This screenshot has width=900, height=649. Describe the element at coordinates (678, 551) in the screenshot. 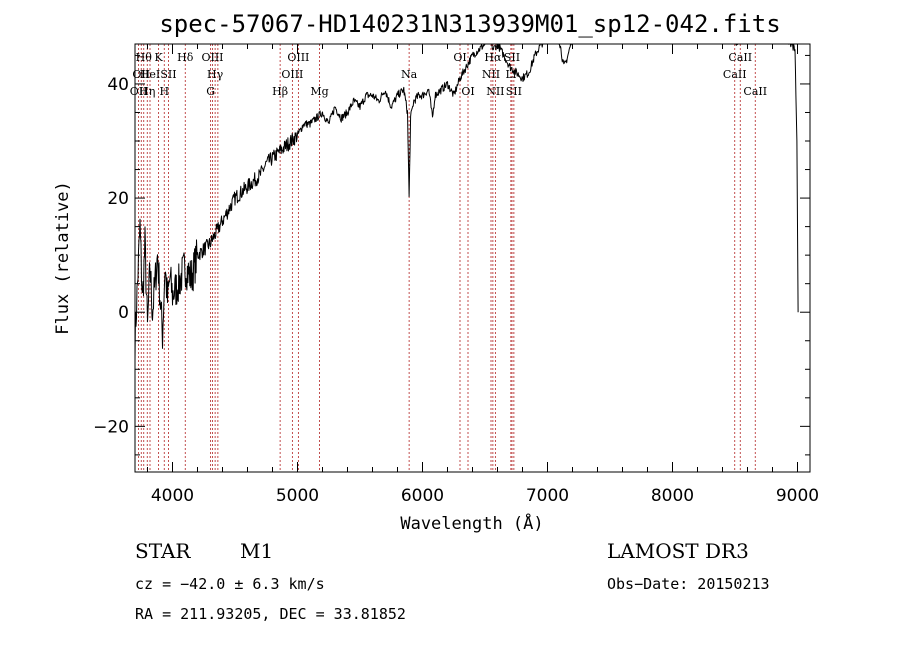

I see `survey-name: LAMOST DR3` at that location.